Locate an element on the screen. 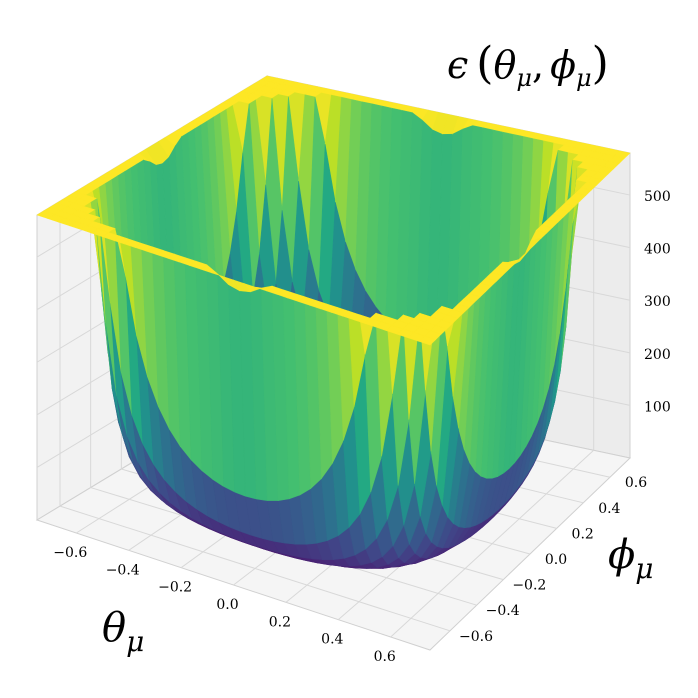  surface-patch is located at coordinates (427, 340).